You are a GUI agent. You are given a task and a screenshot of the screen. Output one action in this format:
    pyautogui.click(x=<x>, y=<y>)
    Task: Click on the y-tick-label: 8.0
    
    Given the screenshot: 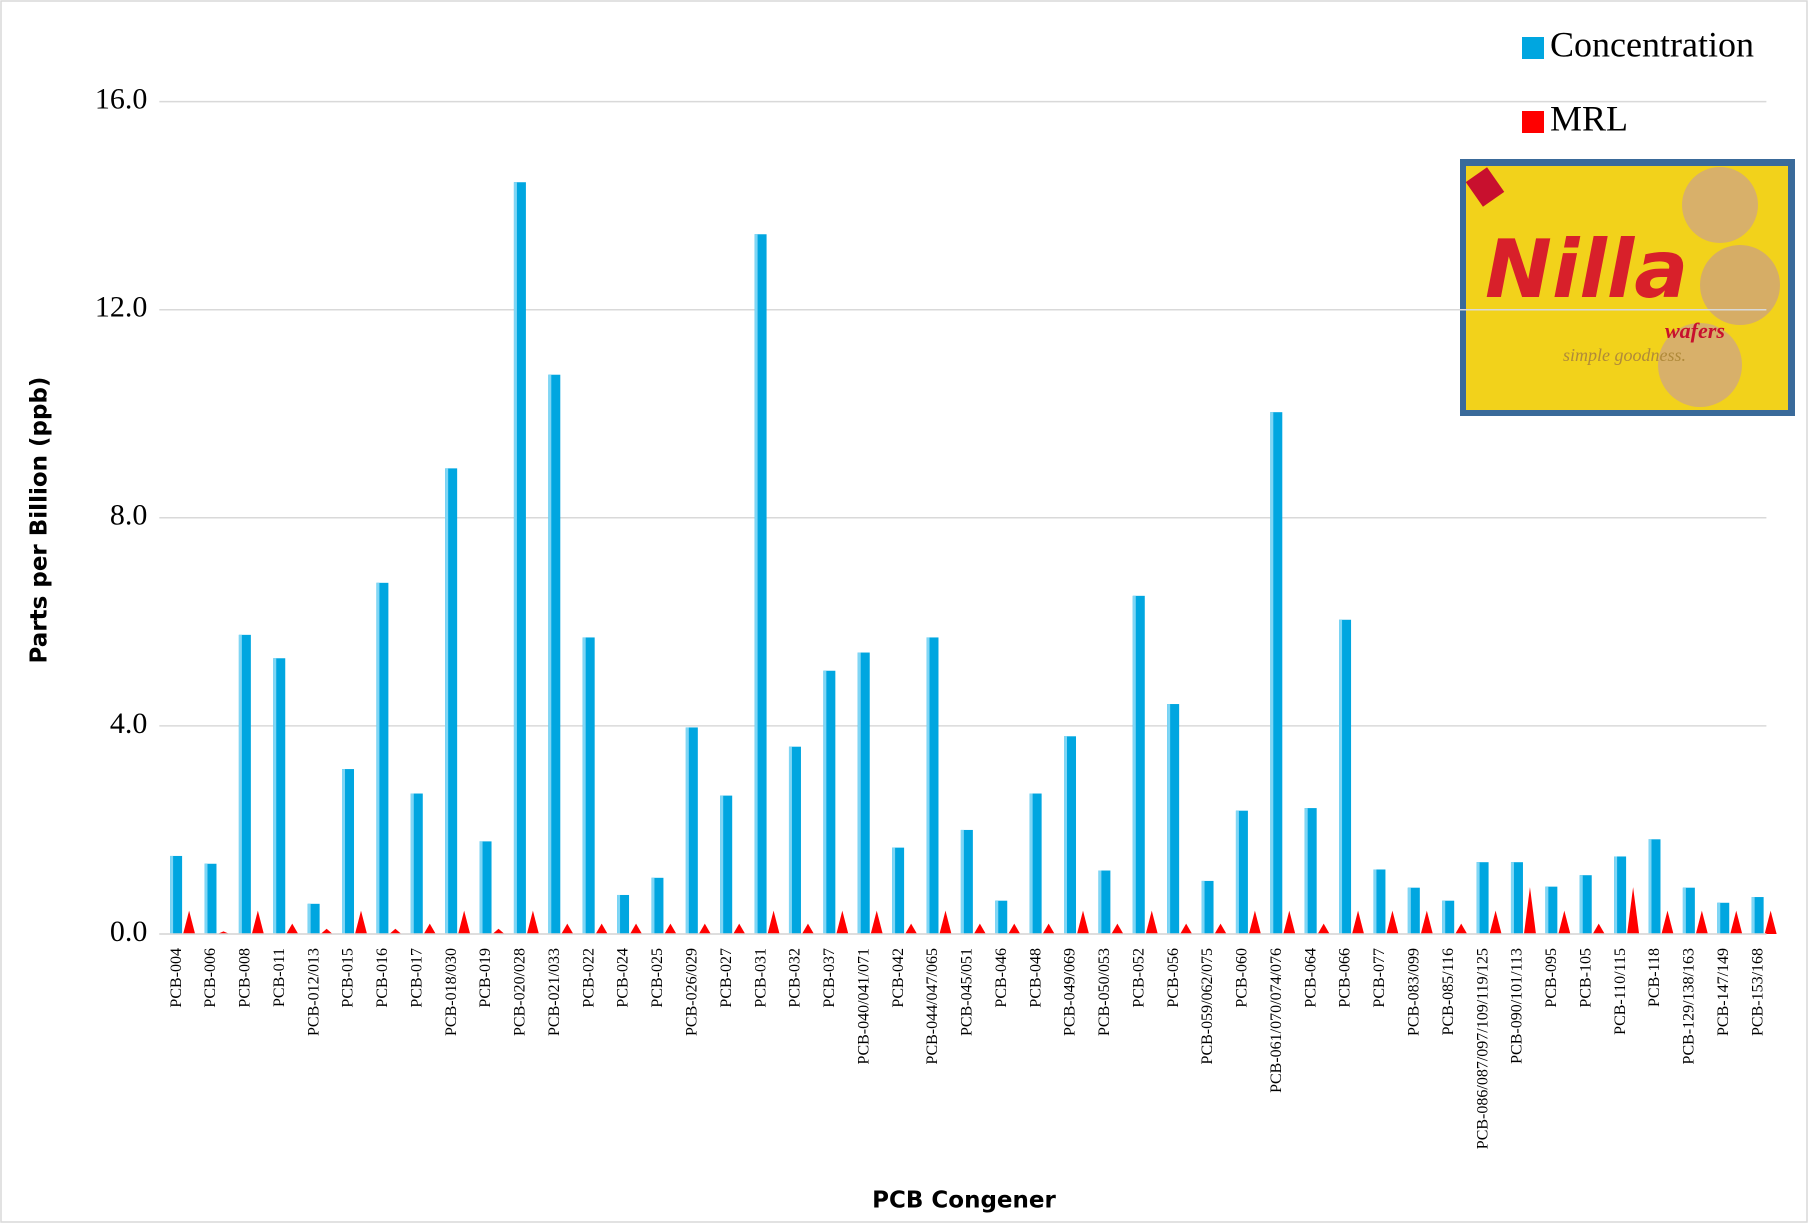 What is the action you would take?
    pyautogui.click(x=129, y=515)
    